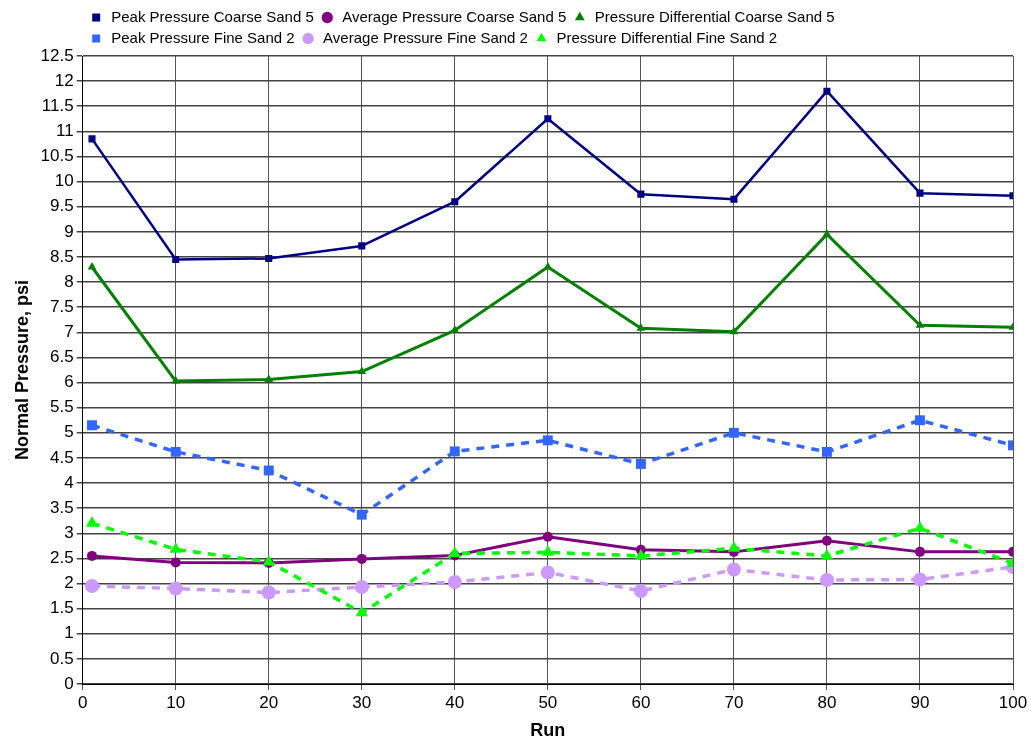 The width and height of the screenshot is (1031, 754). I want to click on y-tick-label: 8.5, so click(62, 256).